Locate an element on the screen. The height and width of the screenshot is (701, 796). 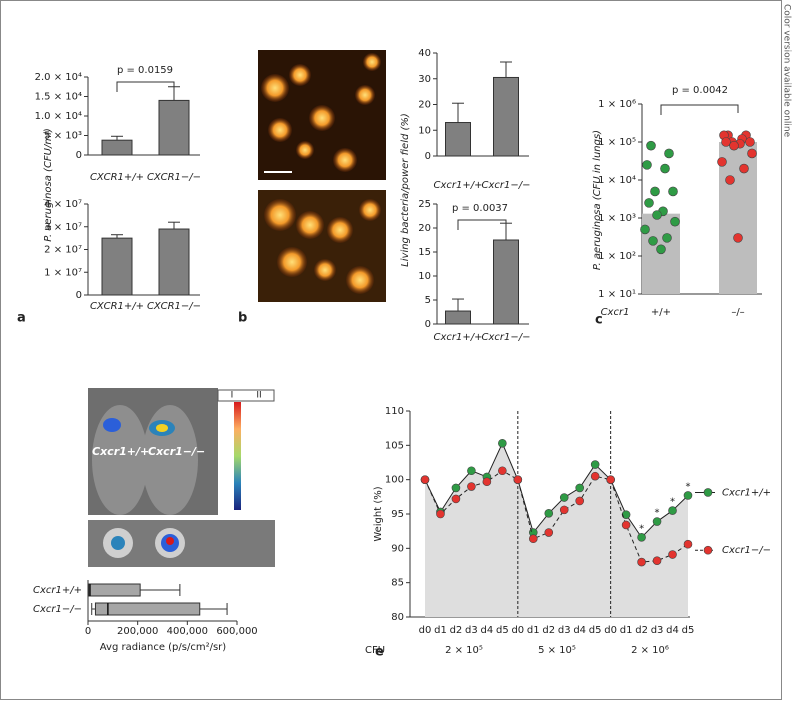
panel-label: c is located at coordinates (599, 320).